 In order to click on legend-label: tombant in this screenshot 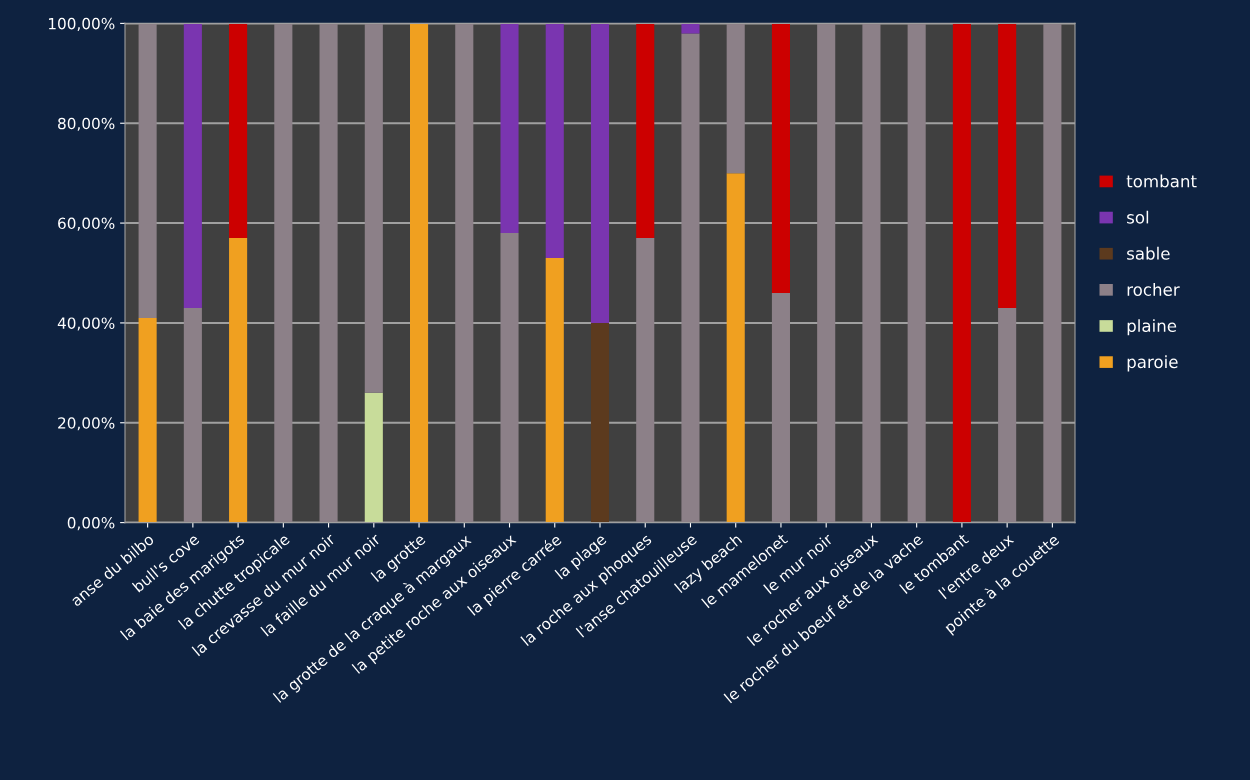, I will do `click(1161, 181)`.